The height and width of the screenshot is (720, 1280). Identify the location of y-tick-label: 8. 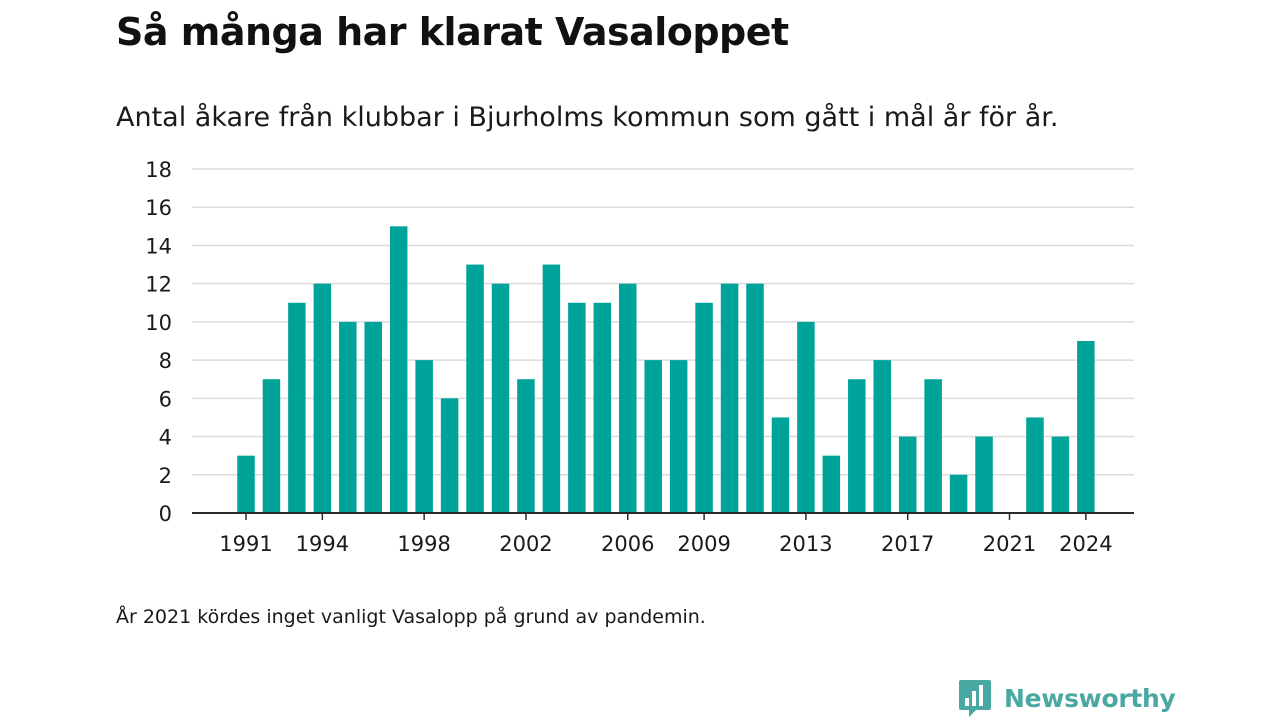
(165, 361).